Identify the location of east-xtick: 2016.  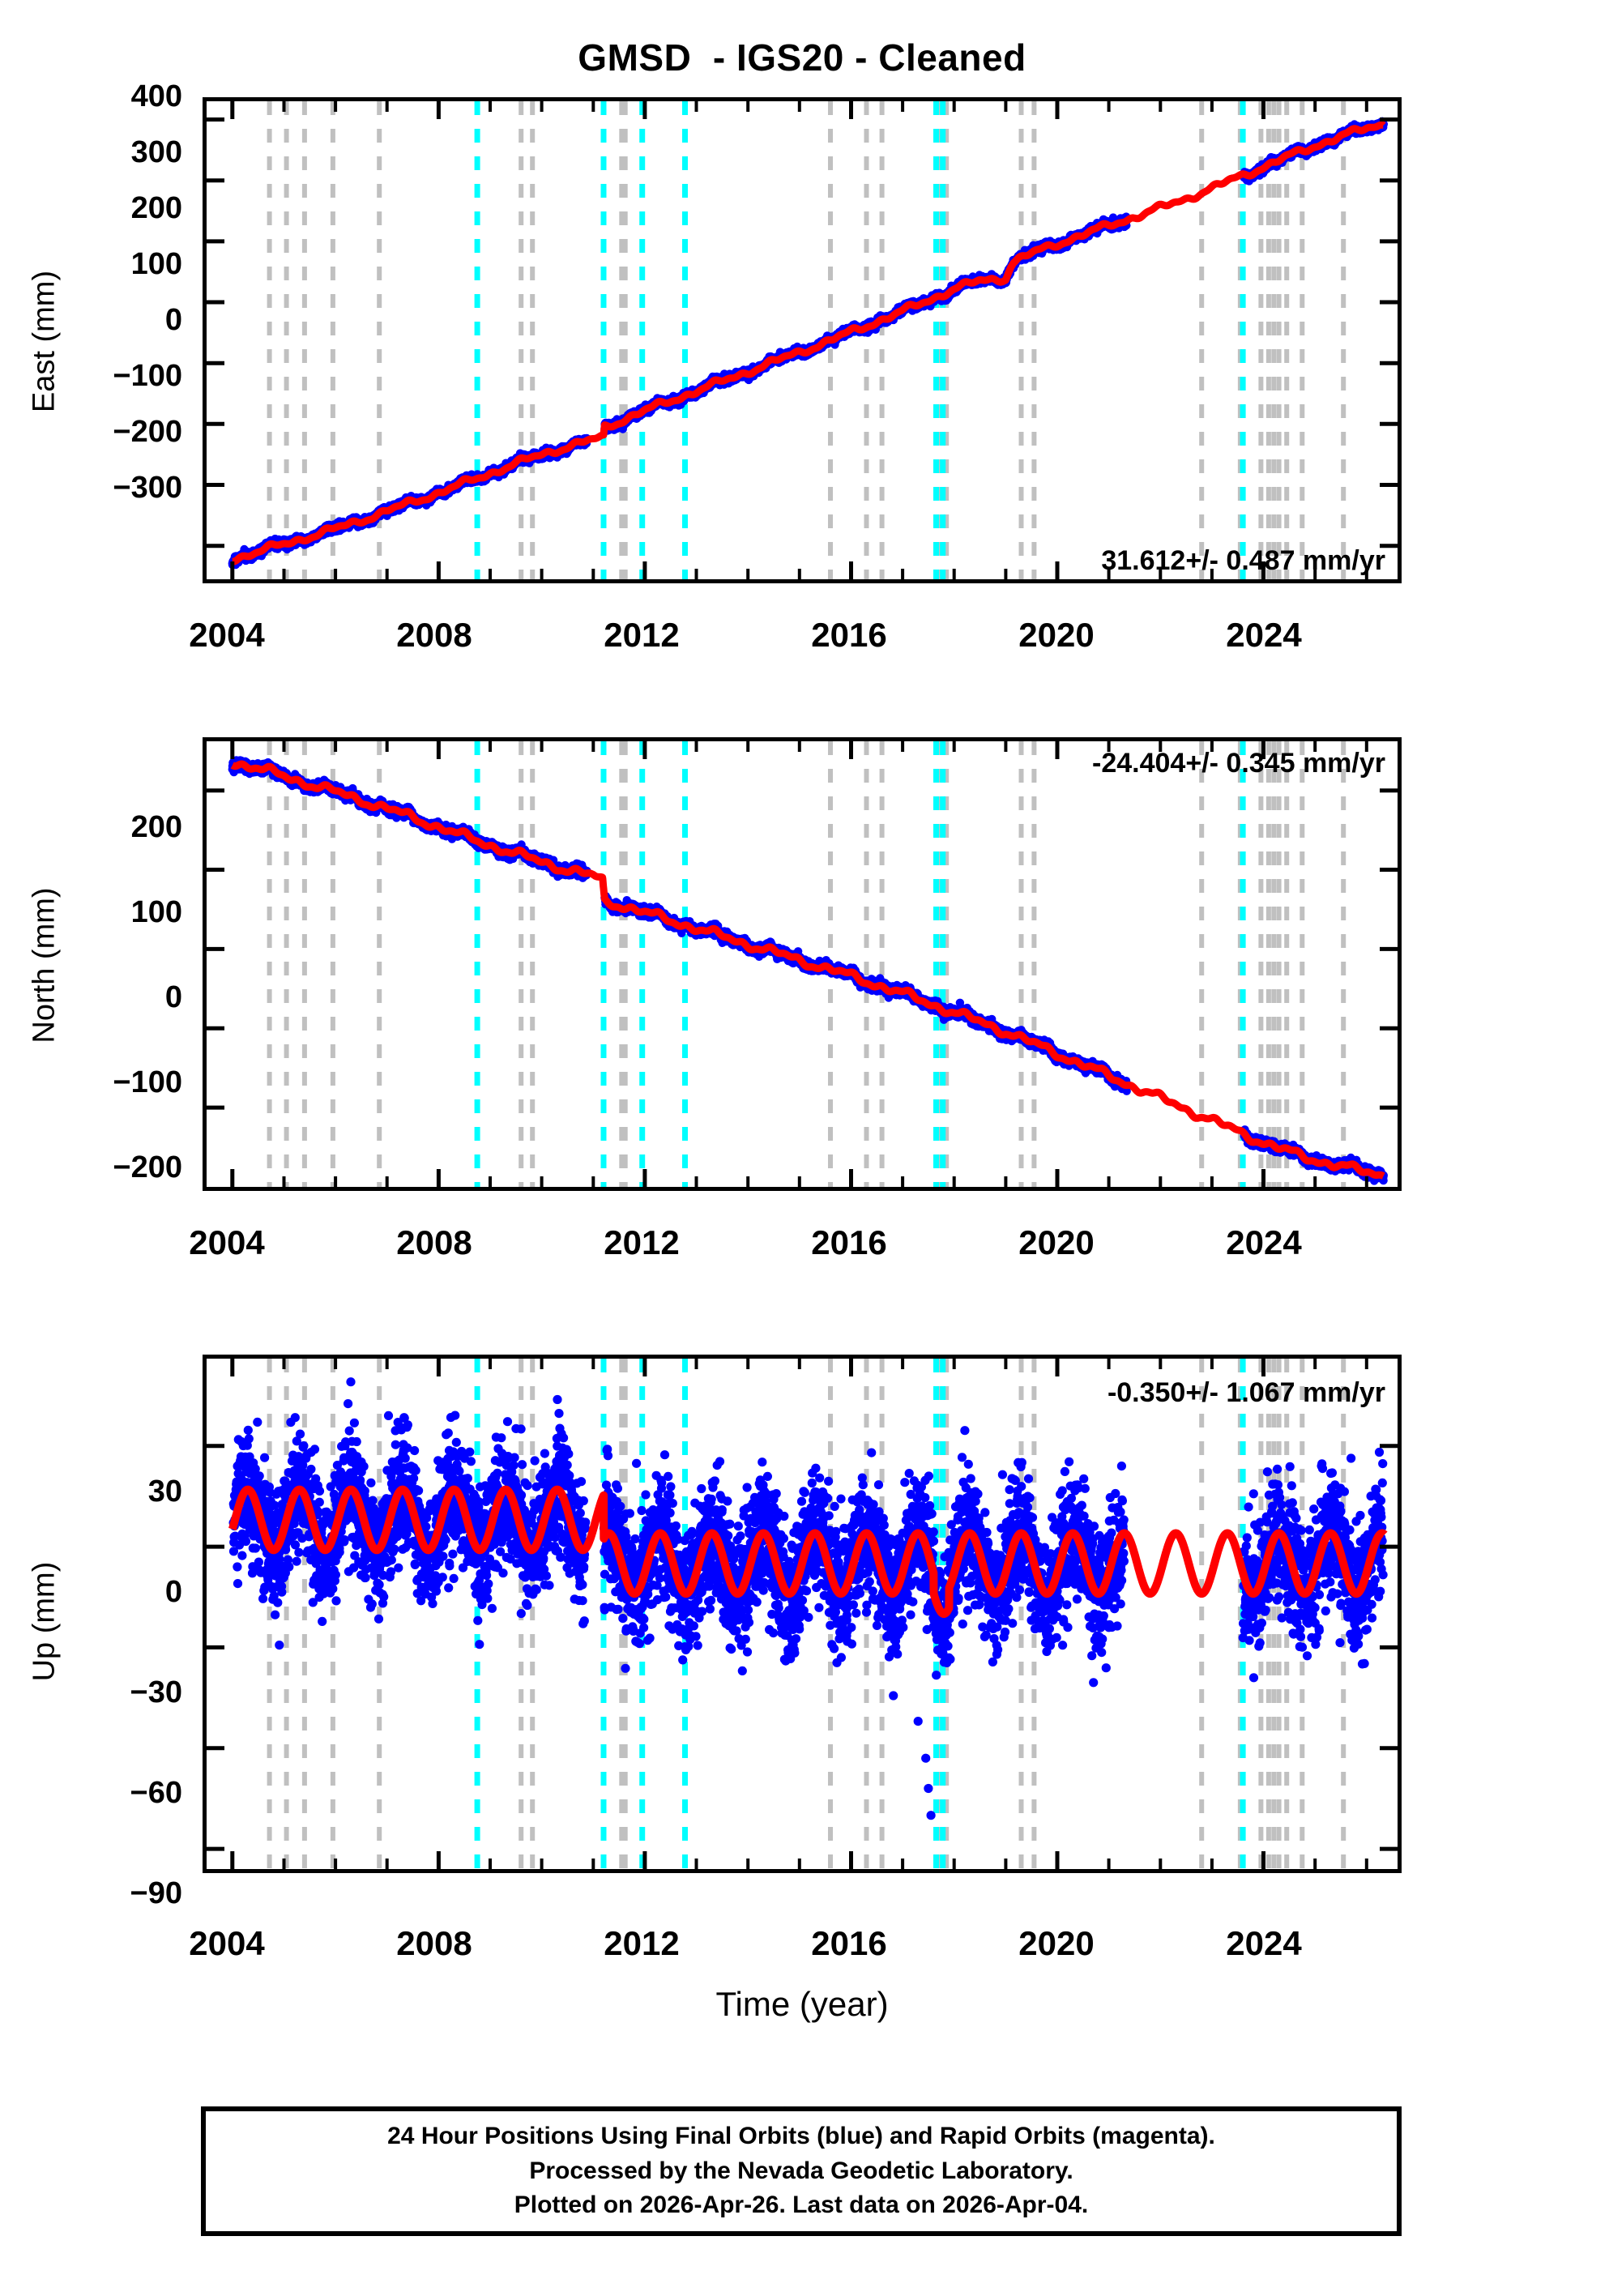
(849, 635).